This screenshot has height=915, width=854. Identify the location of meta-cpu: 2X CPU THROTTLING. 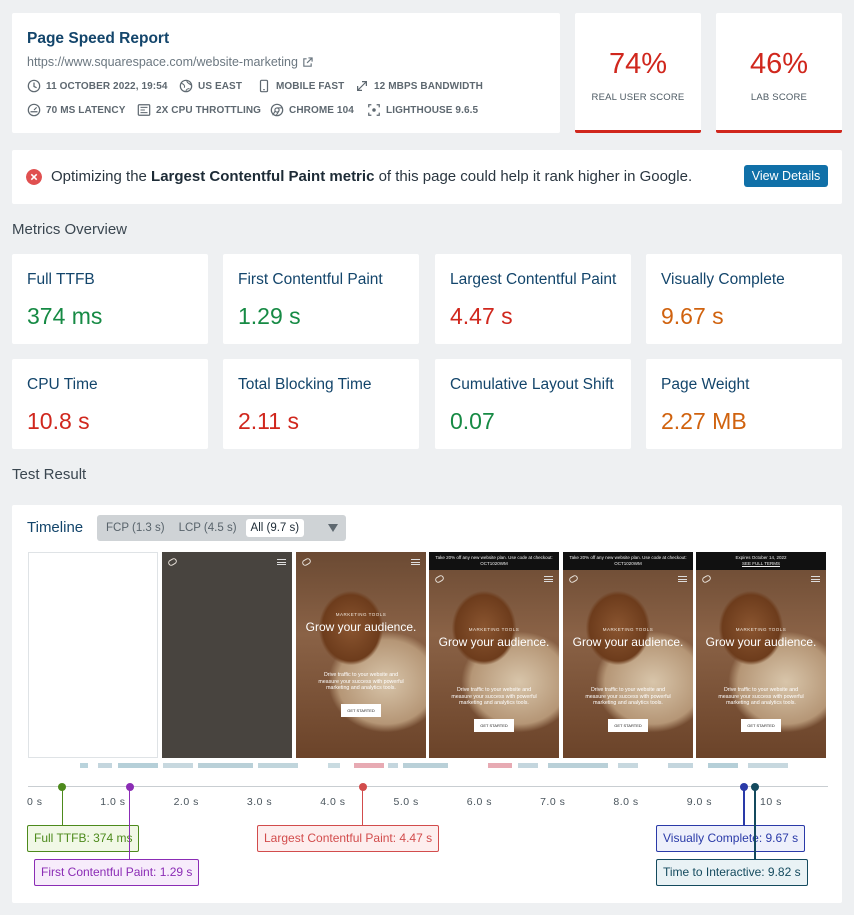
(203, 110).